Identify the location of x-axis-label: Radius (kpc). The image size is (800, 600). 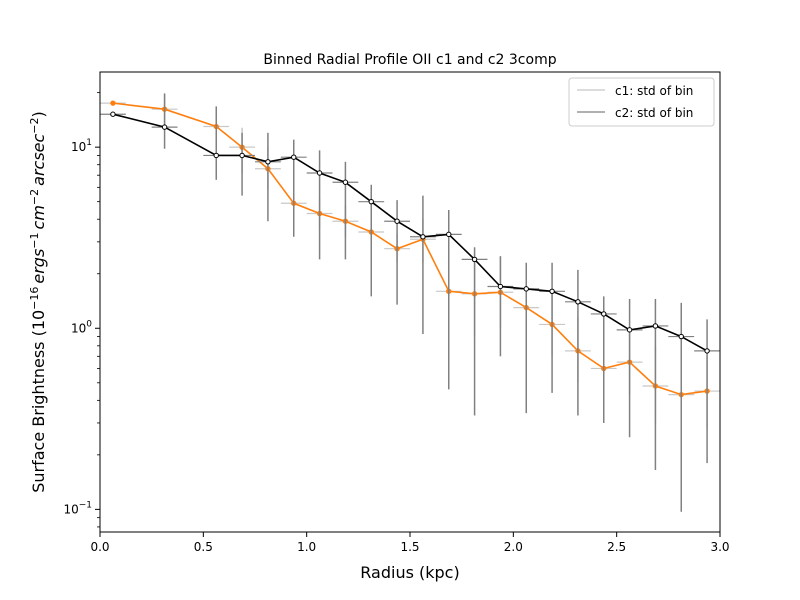
(409, 572).